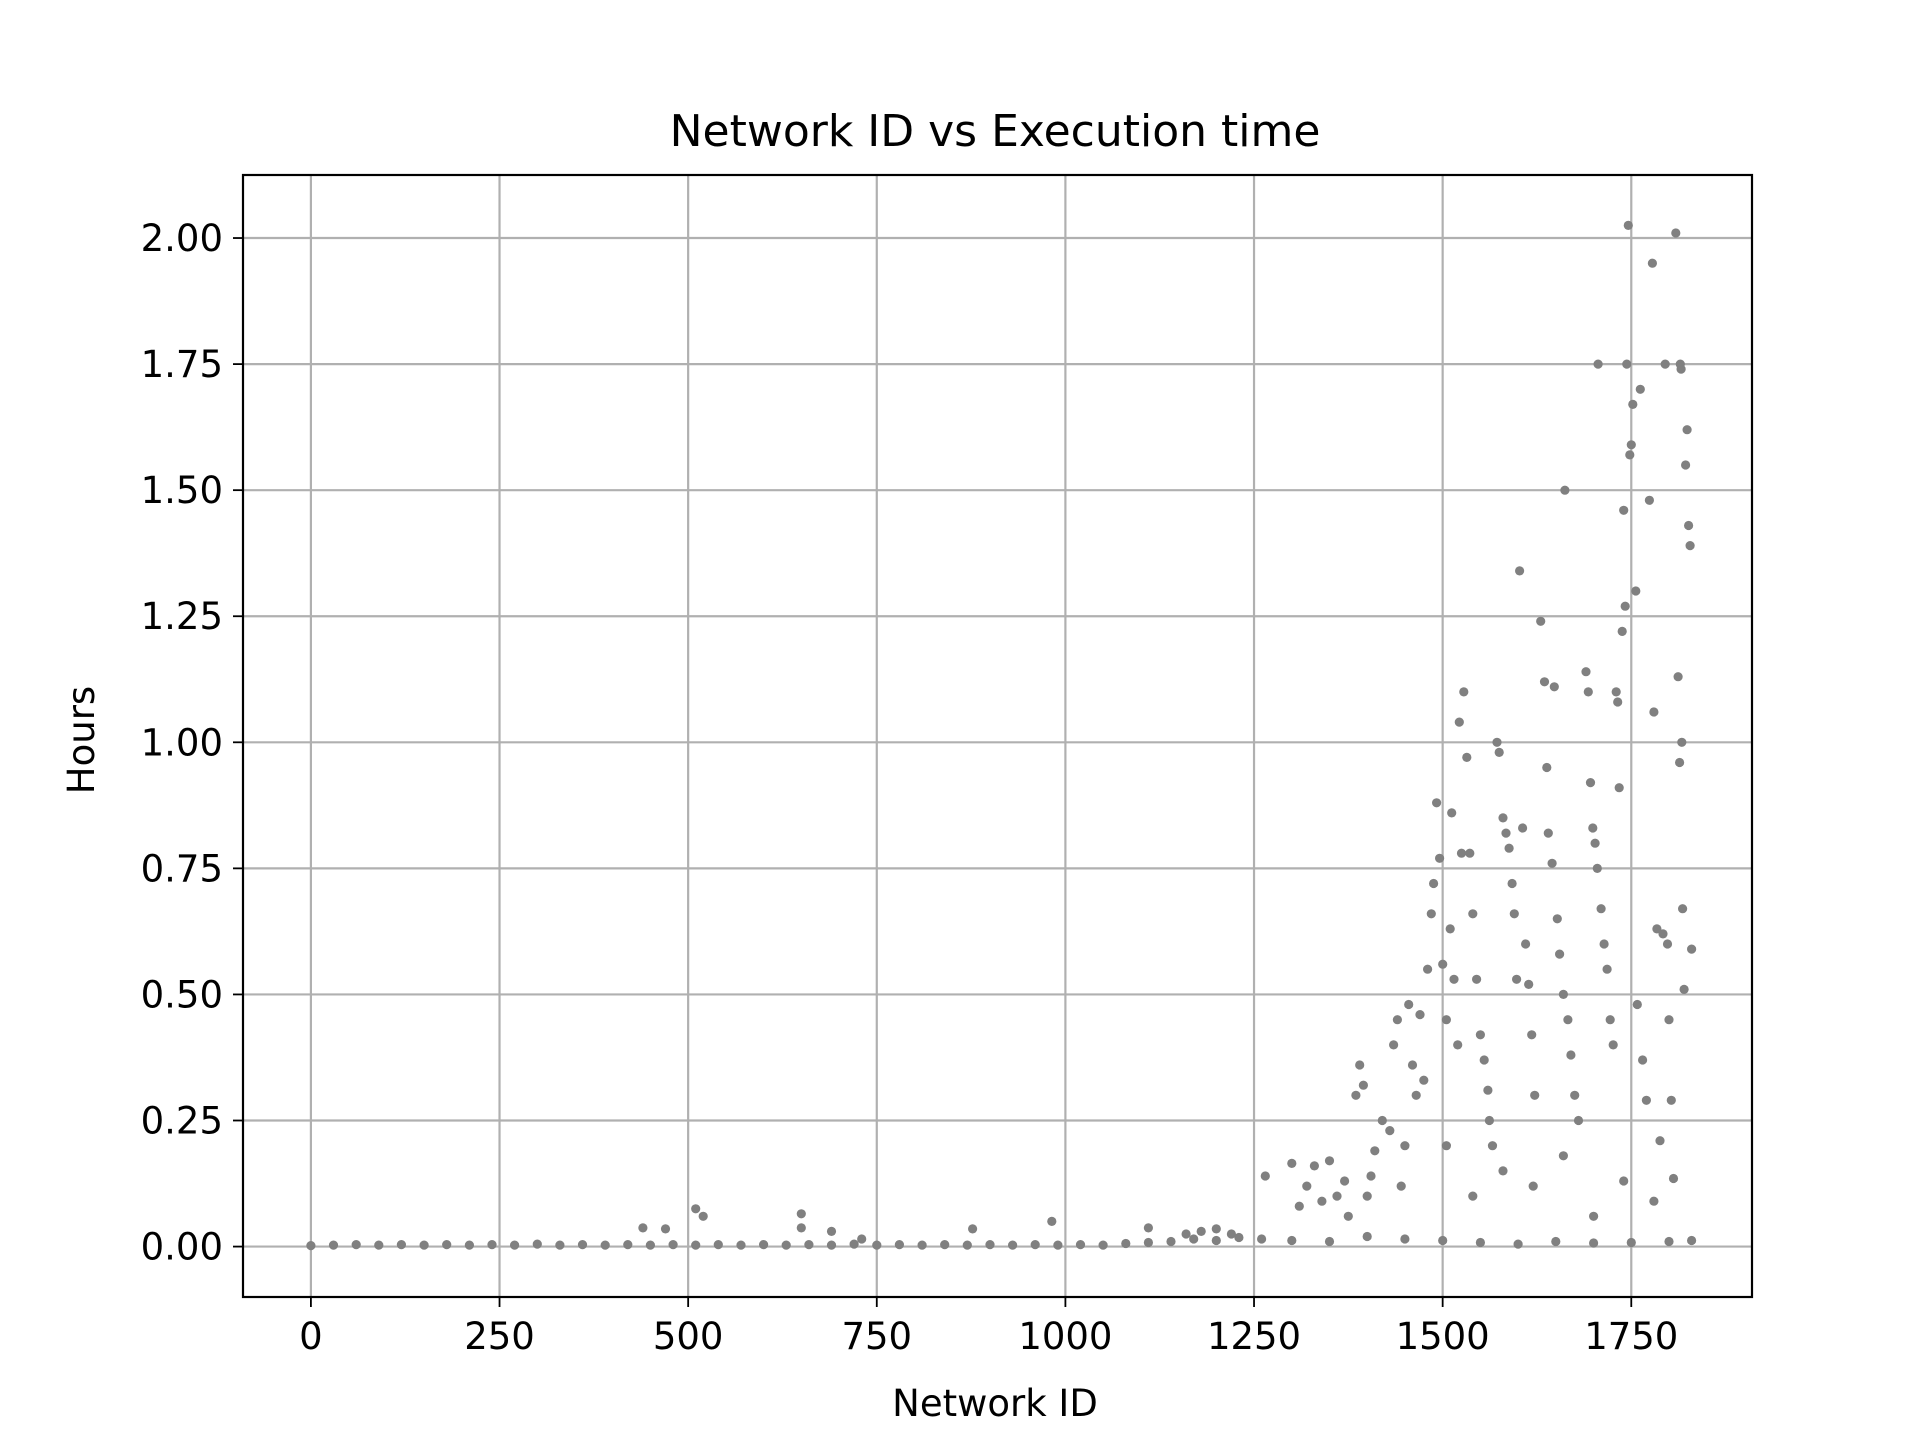 Image resolution: width=1920 pixels, height=1440 pixels. Describe the element at coordinates (182, 1247) in the screenshot. I see `y-tick-label: 0.00` at that location.